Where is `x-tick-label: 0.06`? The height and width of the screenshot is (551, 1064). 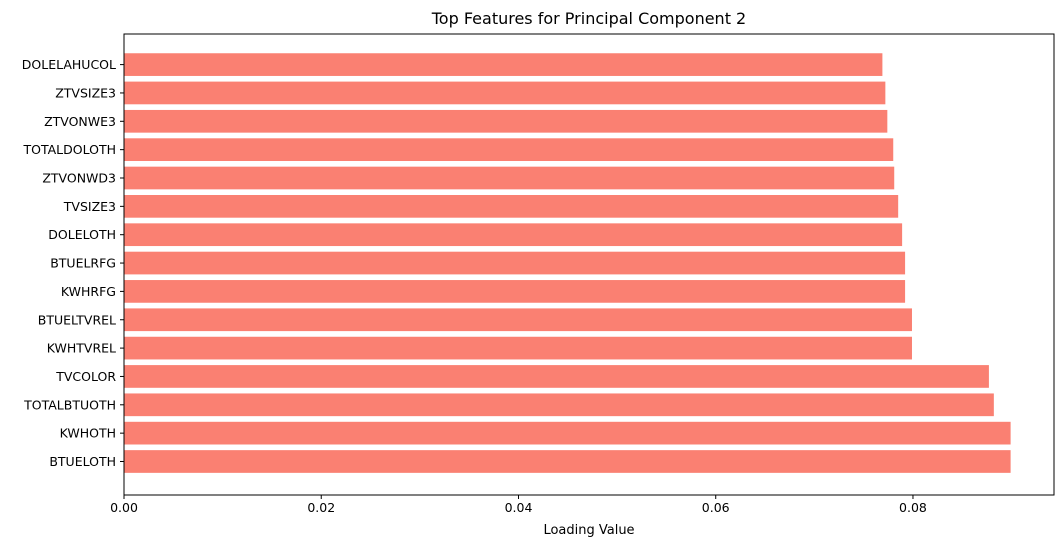 x-tick-label: 0.06 is located at coordinates (716, 507).